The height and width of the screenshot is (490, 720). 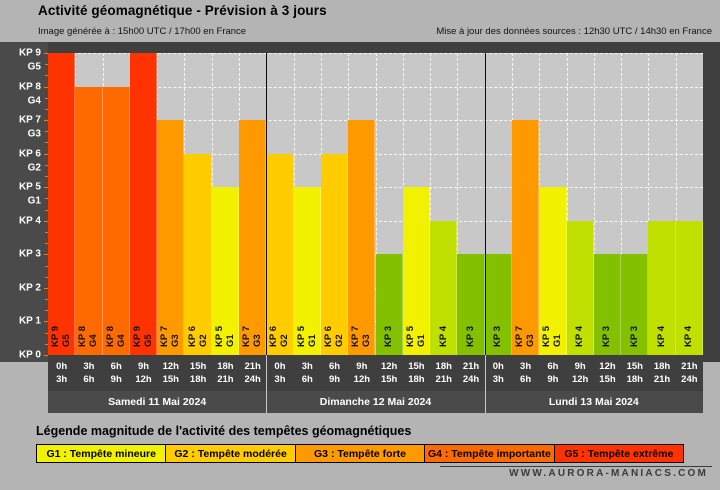 I want to click on y-tick-kp0: KP 0, so click(x=29, y=355).